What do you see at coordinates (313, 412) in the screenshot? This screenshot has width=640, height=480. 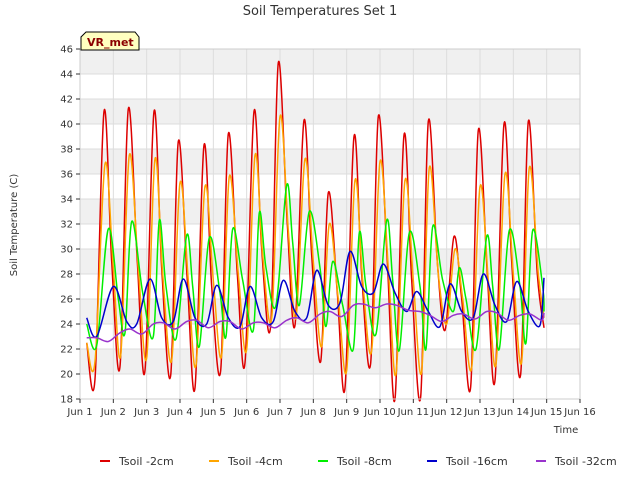 I see `x-tick-label: Jun 8` at bounding box center [313, 412].